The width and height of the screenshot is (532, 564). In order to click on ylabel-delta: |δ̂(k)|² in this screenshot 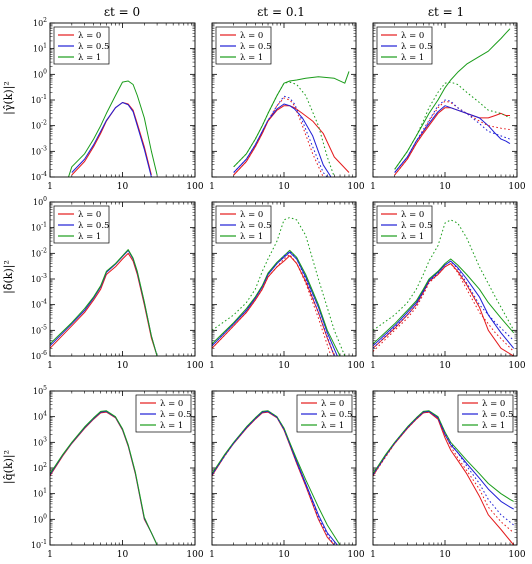, I will do `click(9, 277)`.